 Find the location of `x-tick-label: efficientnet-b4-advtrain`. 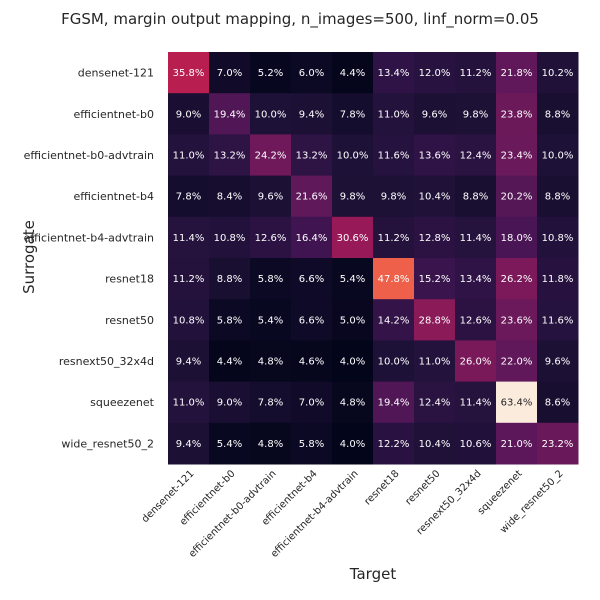

x-tick-label: efficientnet-b4-advtrain is located at coordinates (315, 514).